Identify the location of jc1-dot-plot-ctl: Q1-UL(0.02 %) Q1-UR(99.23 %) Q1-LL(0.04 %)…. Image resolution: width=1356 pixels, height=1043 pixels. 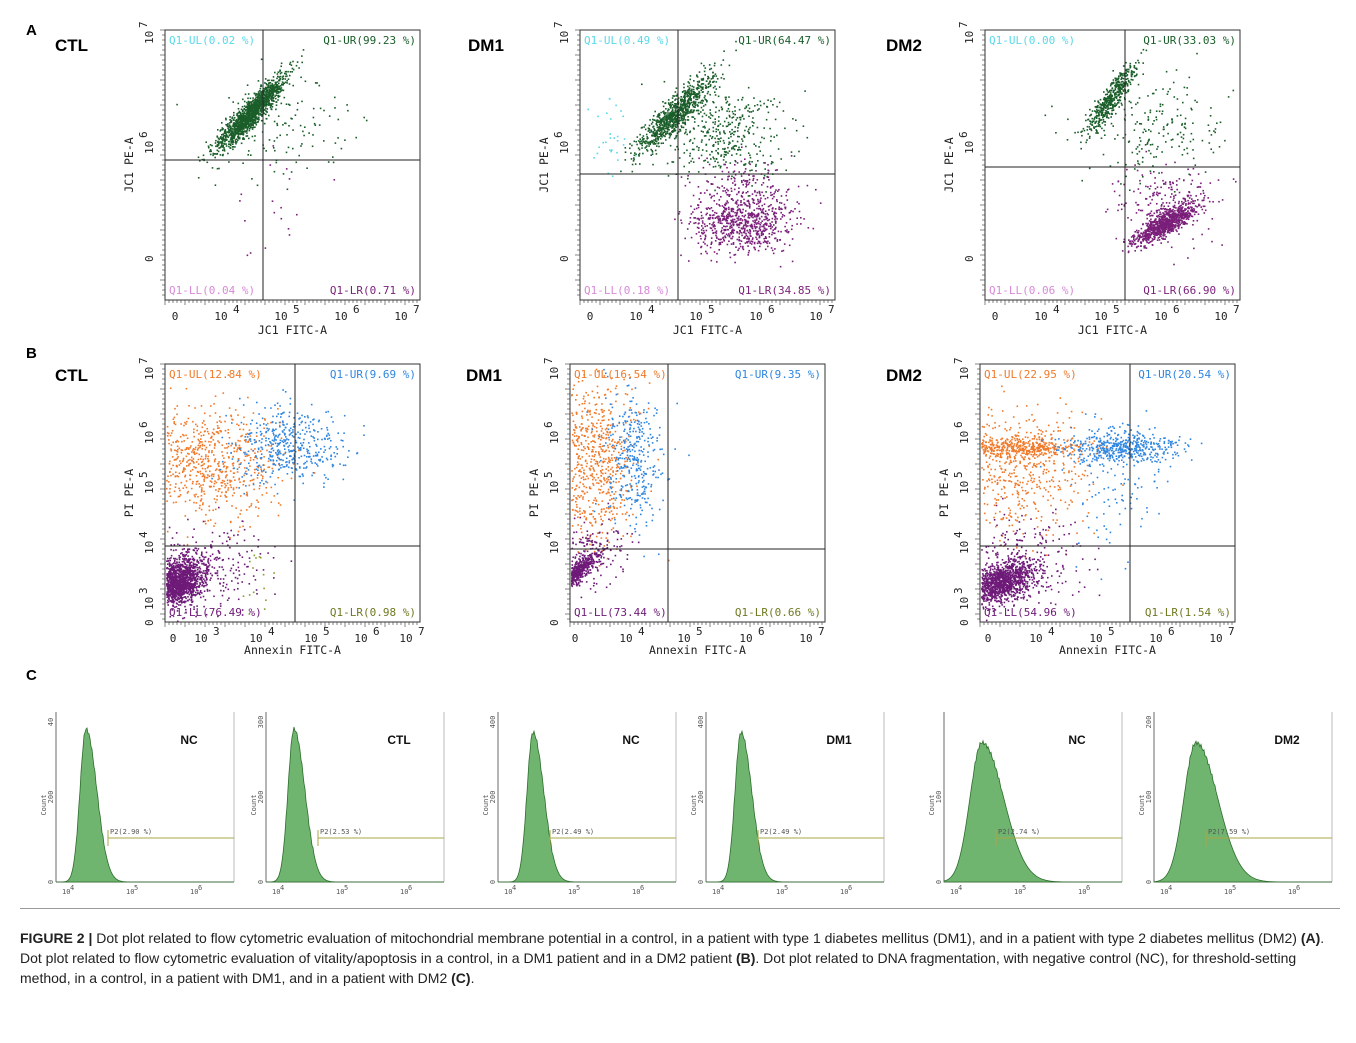
(271, 179).